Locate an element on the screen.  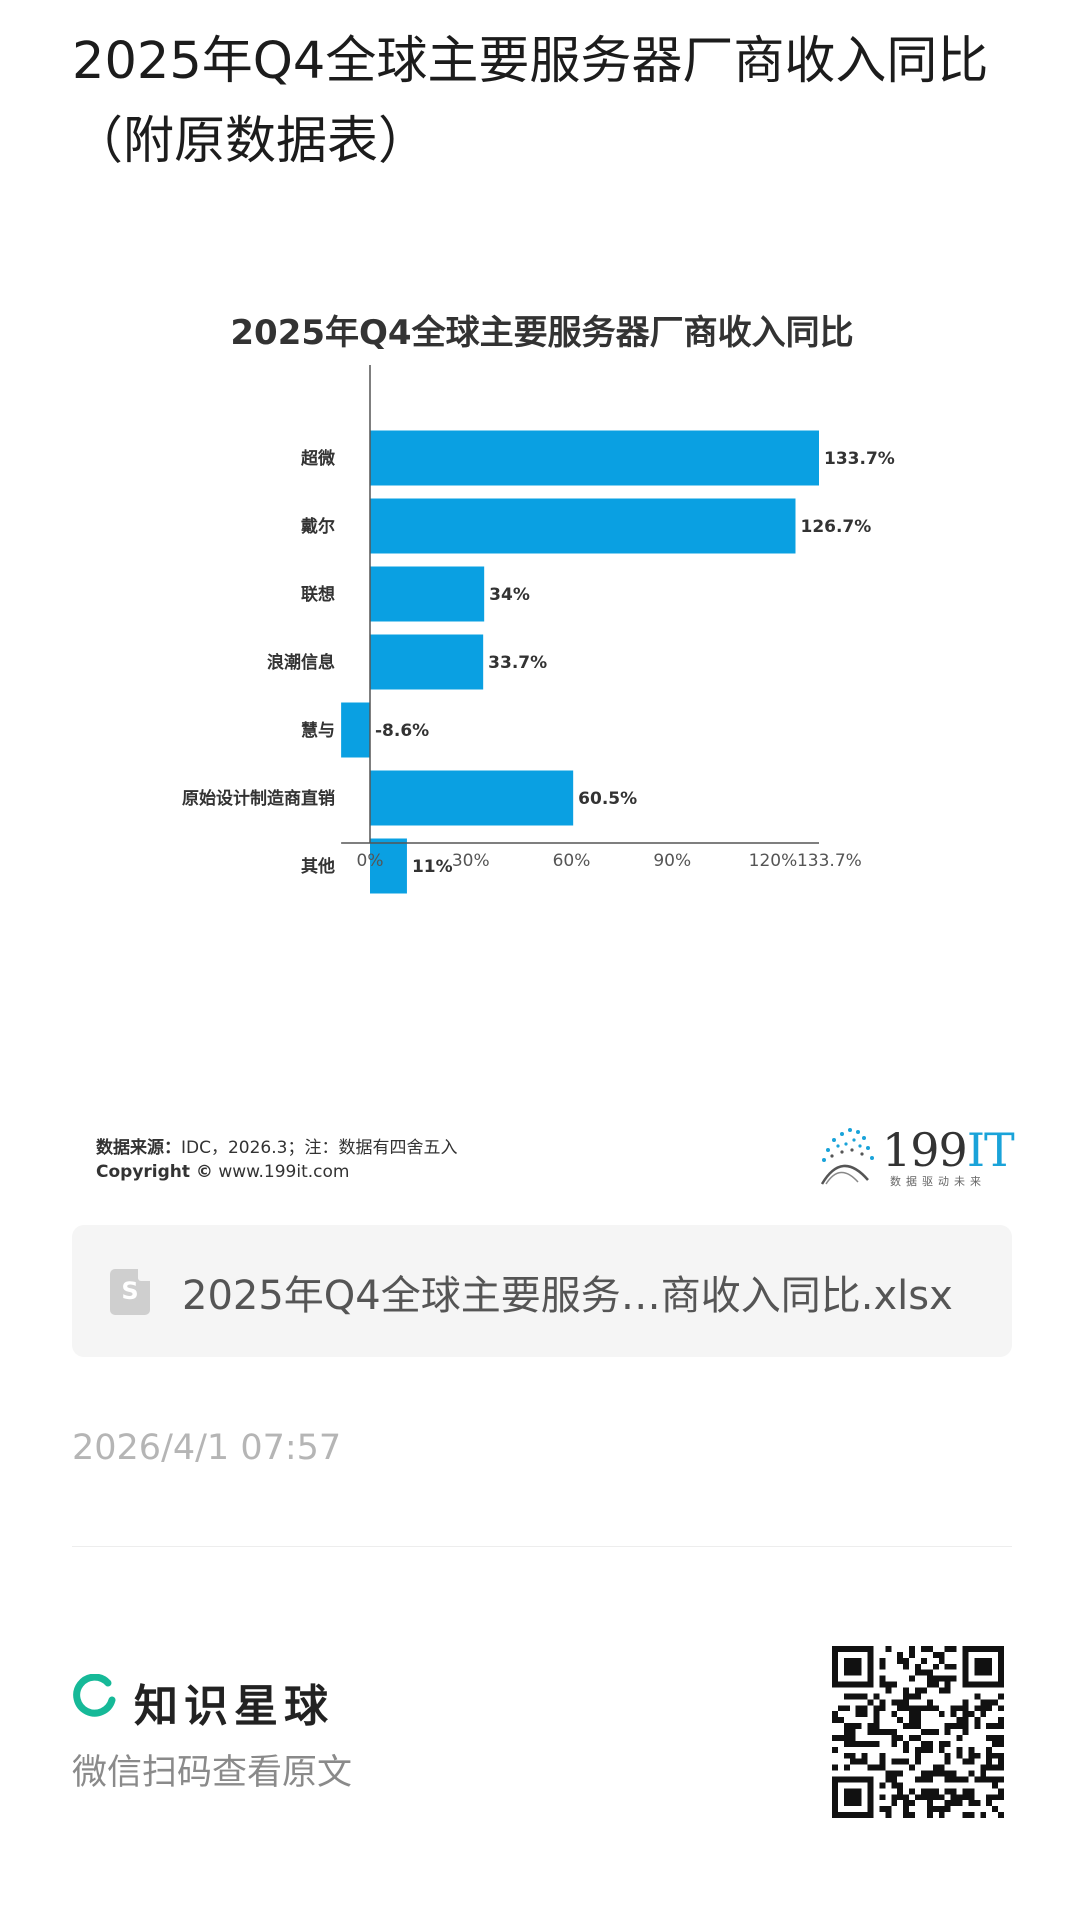
data-label-6: 11% is located at coordinates (432, 867).